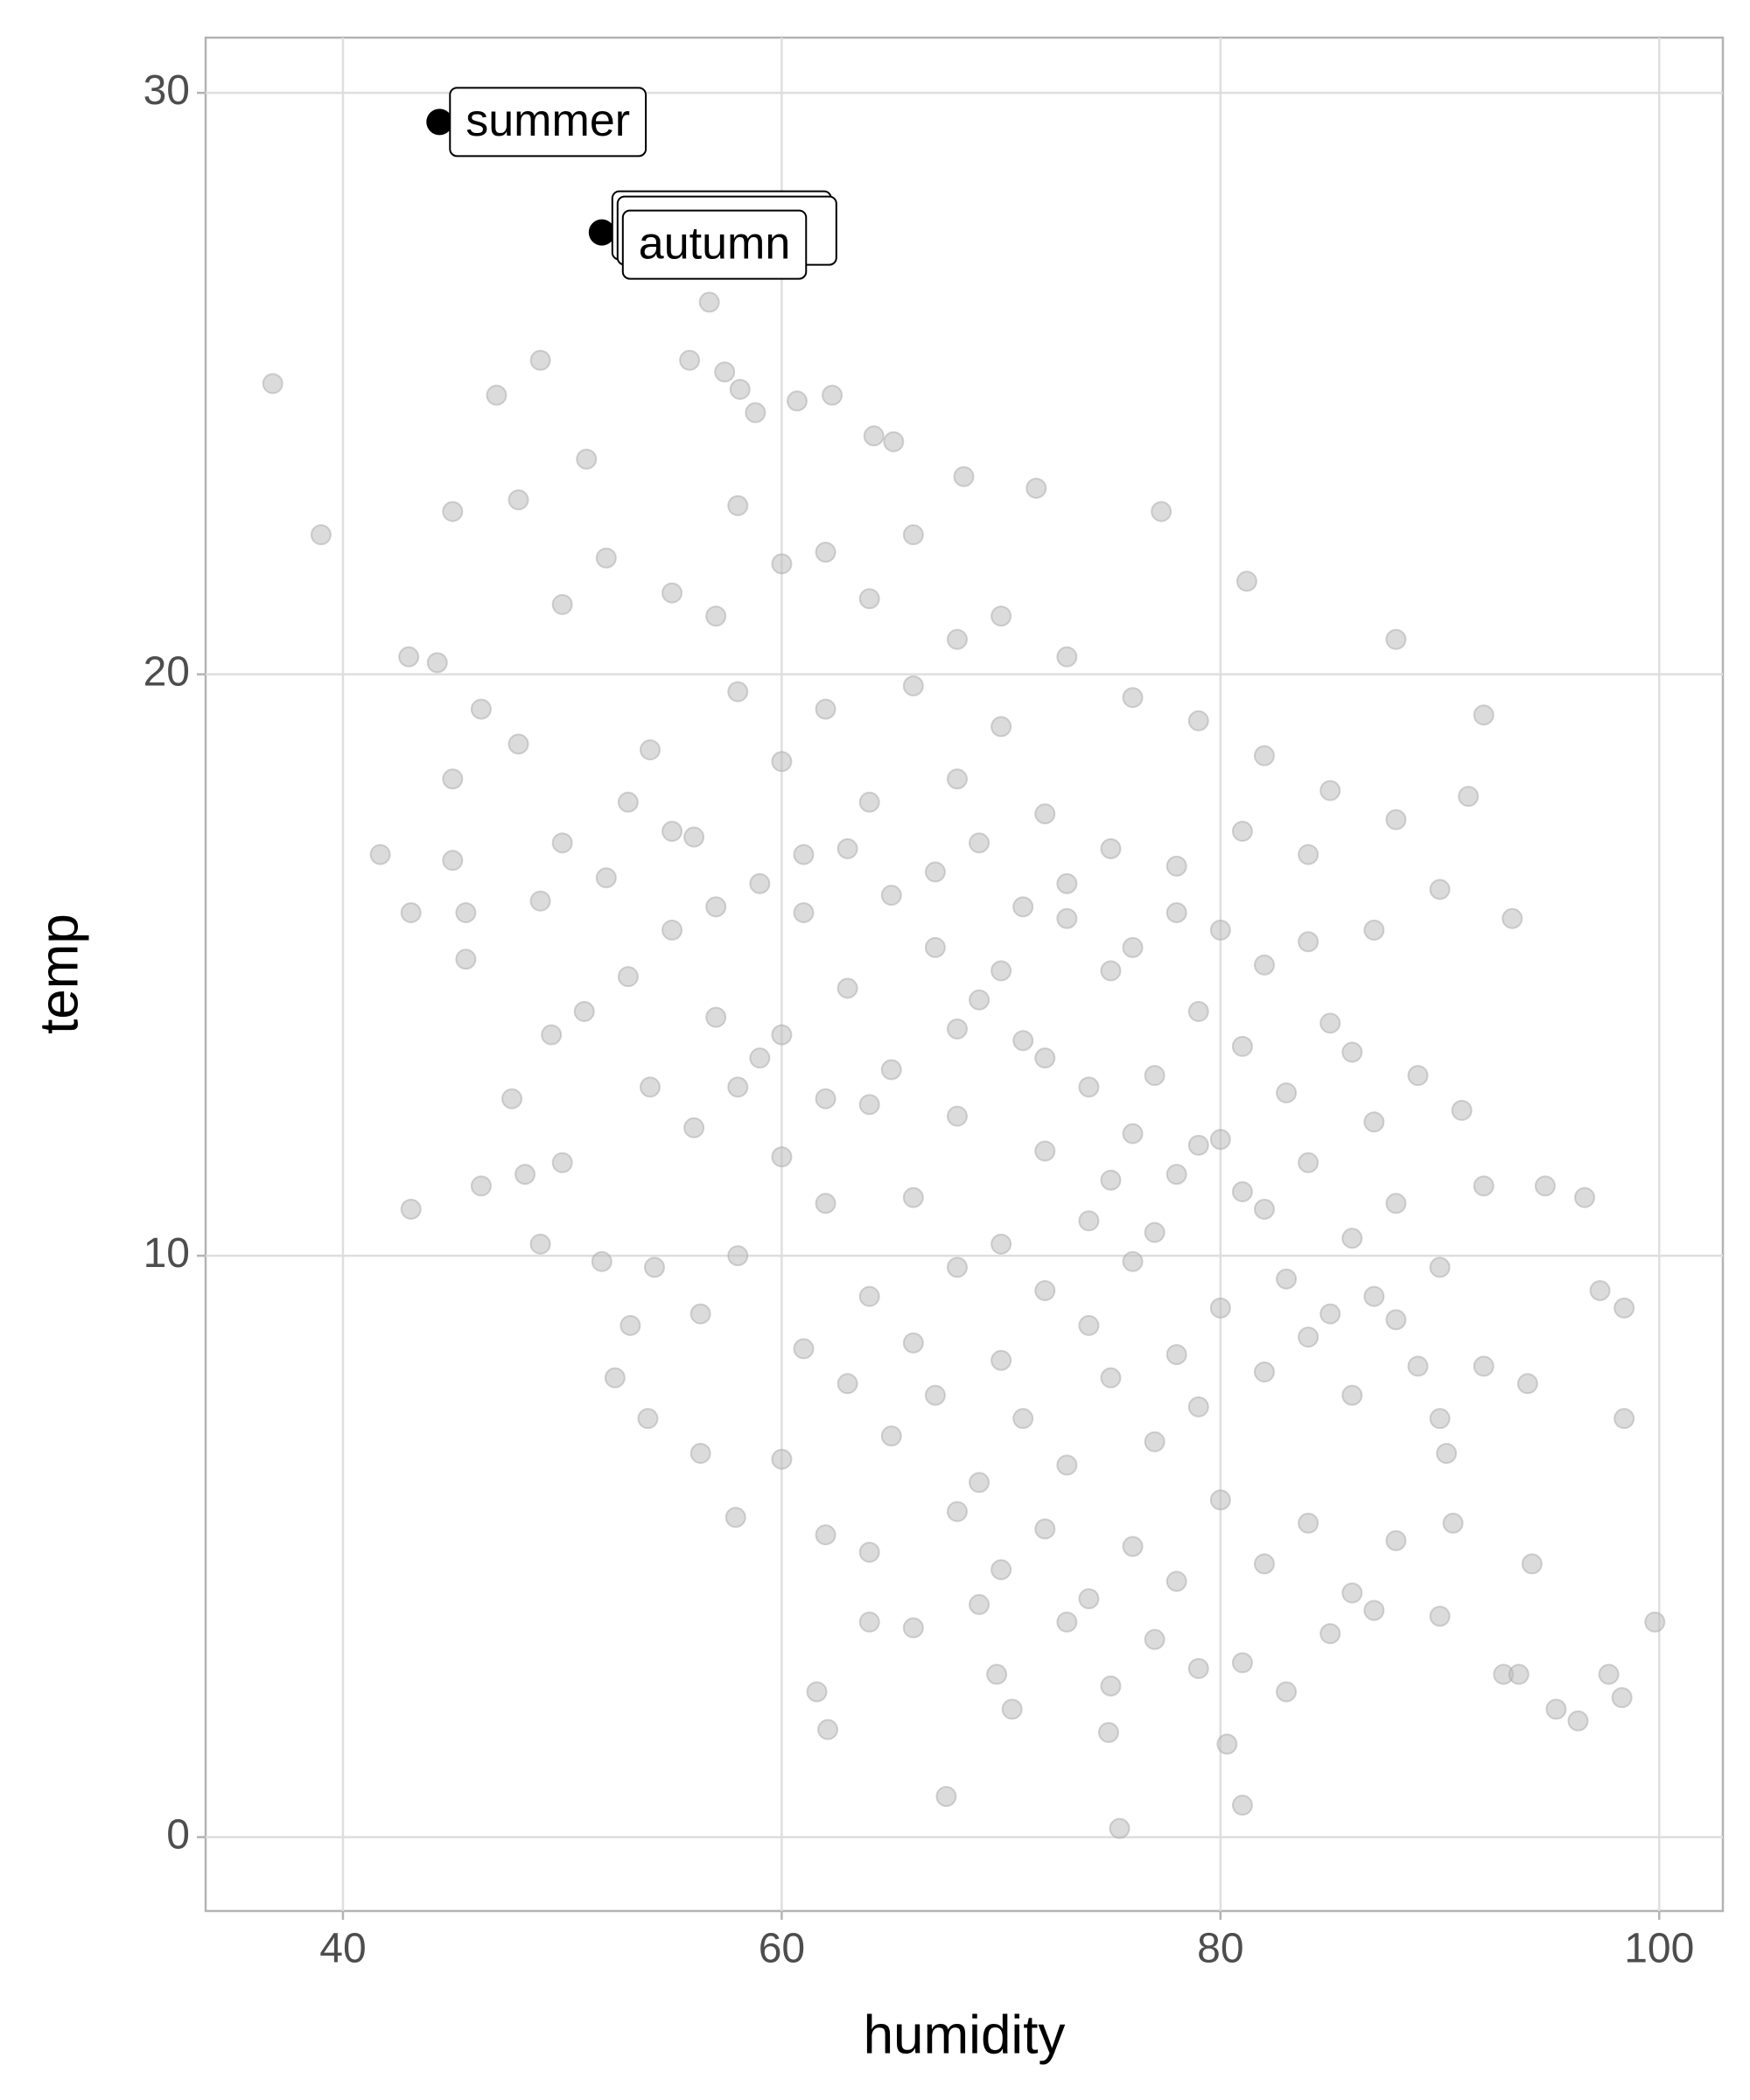 The width and height of the screenshot is (1750, 2100). I want to click on x-tick-label: 80, so click(1220, 1949).